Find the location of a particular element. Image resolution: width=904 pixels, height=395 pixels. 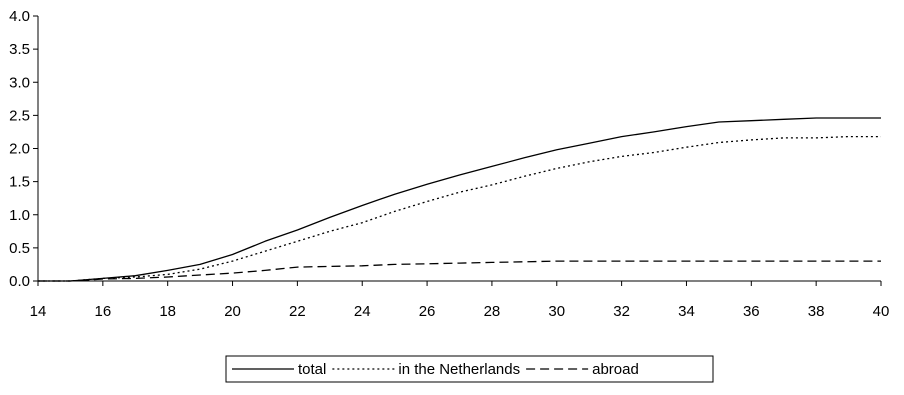

legend: total in the Netherlands abroad is located at coordinates (469, 369).